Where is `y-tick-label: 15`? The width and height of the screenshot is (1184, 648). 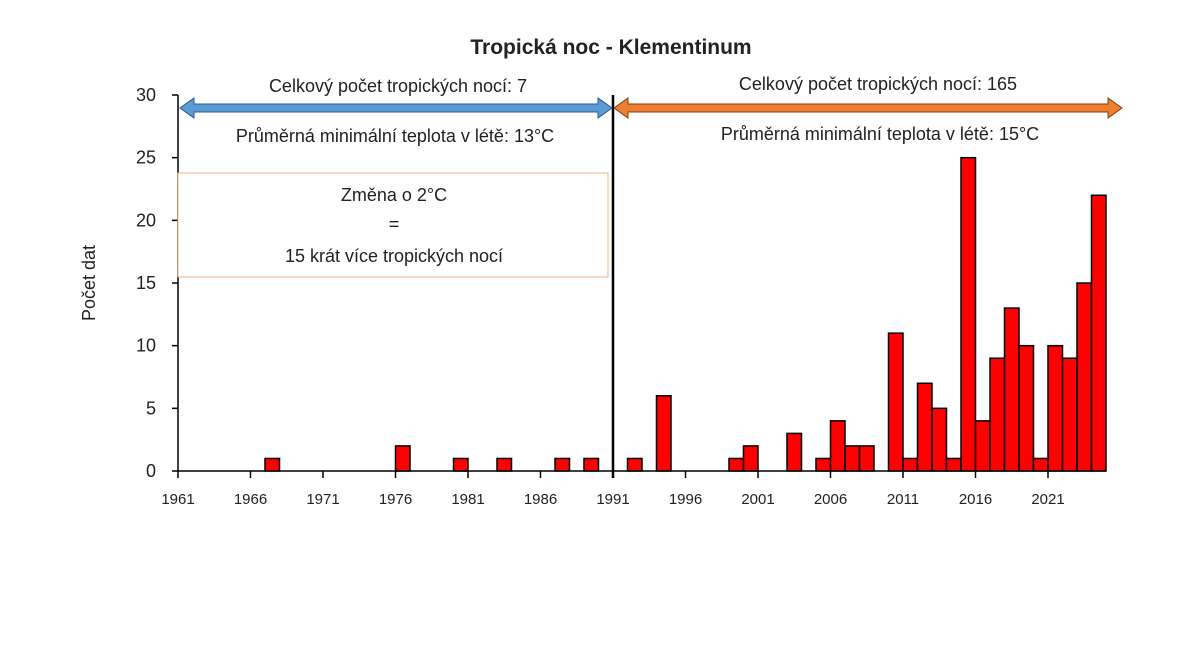 y-tick-label: 15 is located at coordinates (146, 283).